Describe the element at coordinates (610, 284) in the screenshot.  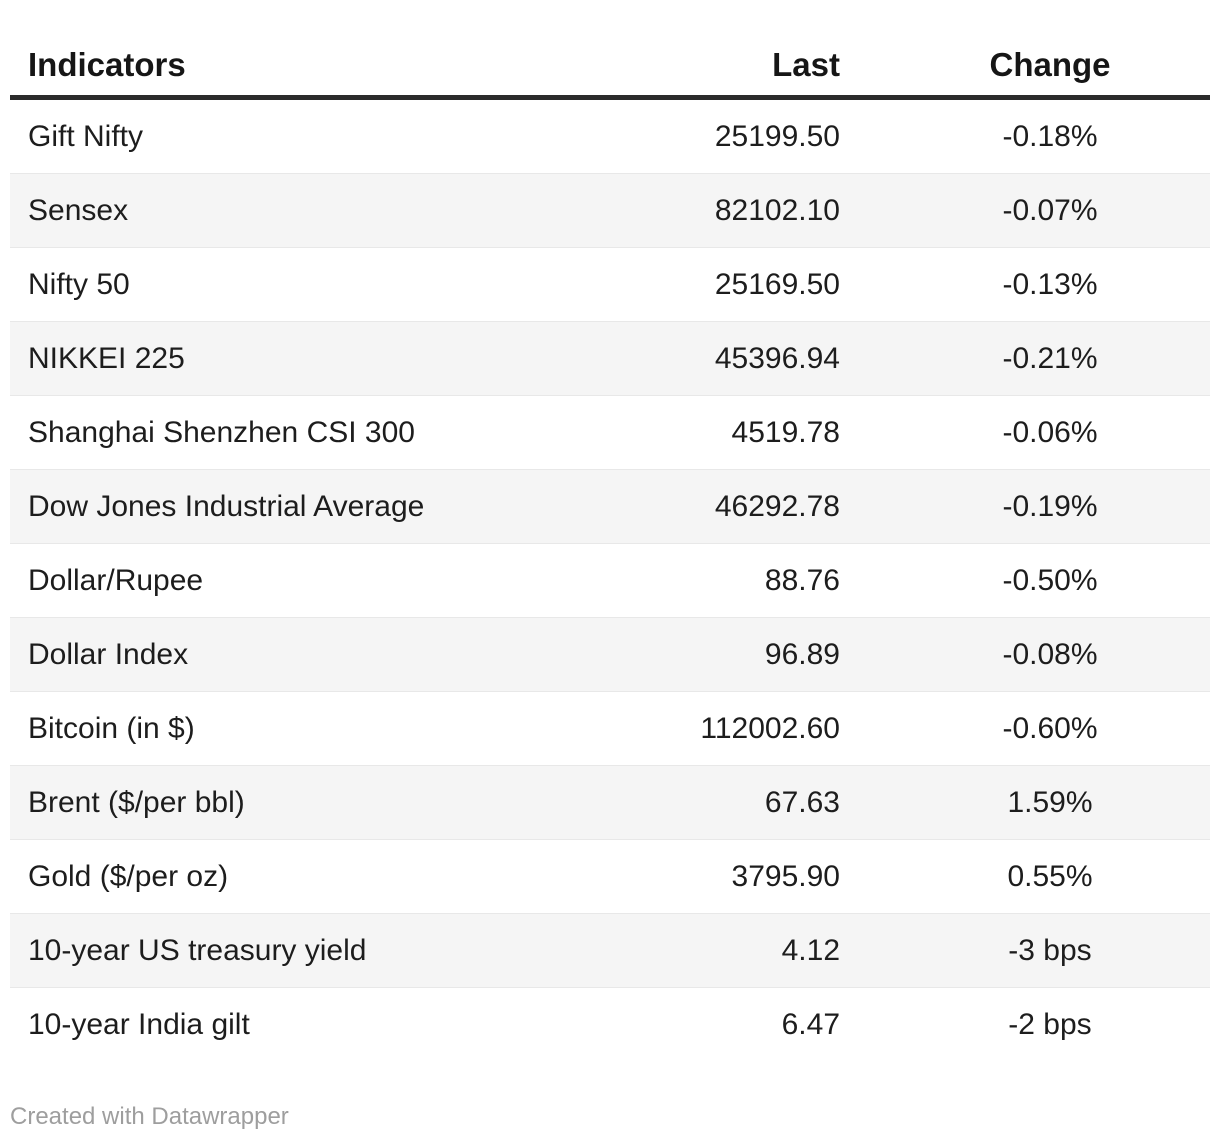
I see `table-row: Nifty 50 25169.50 -0.13%` at that location.